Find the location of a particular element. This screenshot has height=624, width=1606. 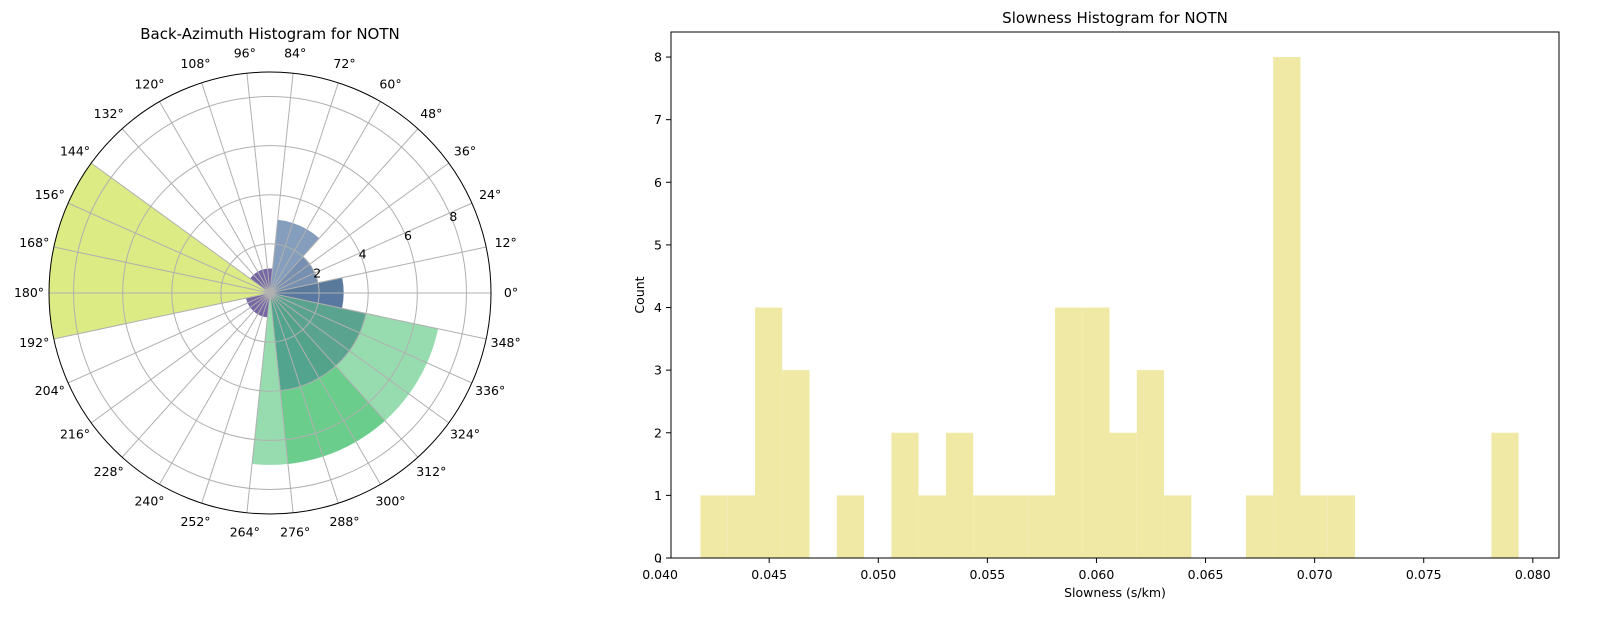

polar-angle-tick-label: 144° is located at coordinates (75, 150).